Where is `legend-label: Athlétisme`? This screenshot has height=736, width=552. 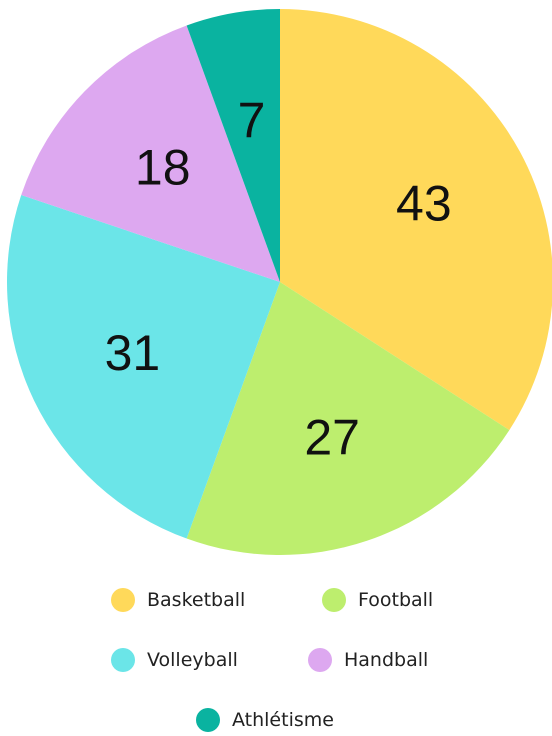
legend-label: Athlétisme is located at coordinates (283, 720).